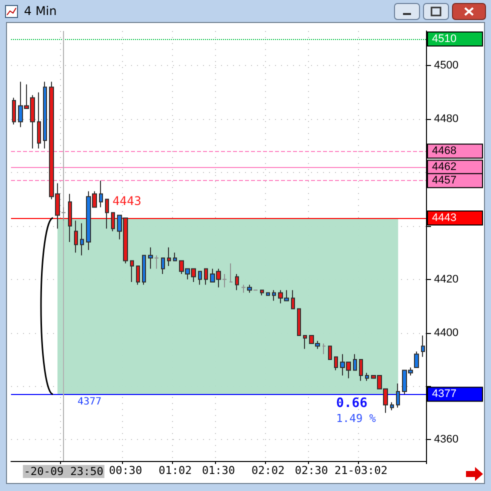 The height and width of the screenshot is (491, 491). What do you see at coordinates (444, 167) in the screenshot?
I see `ref-line-label: 4462` at bounding box center [444, 167].